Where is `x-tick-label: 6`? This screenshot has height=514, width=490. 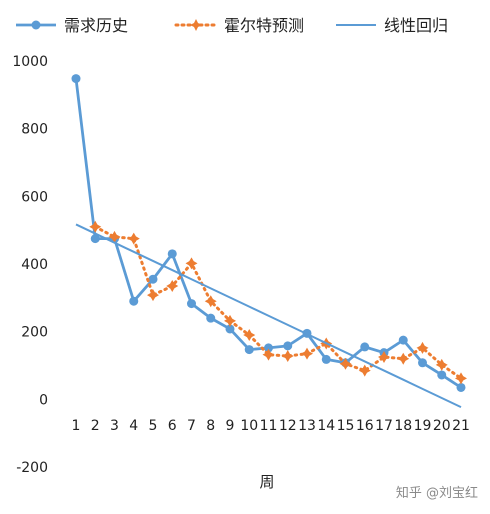 x-tick-label: 6 is located at coordinates (172, 426).